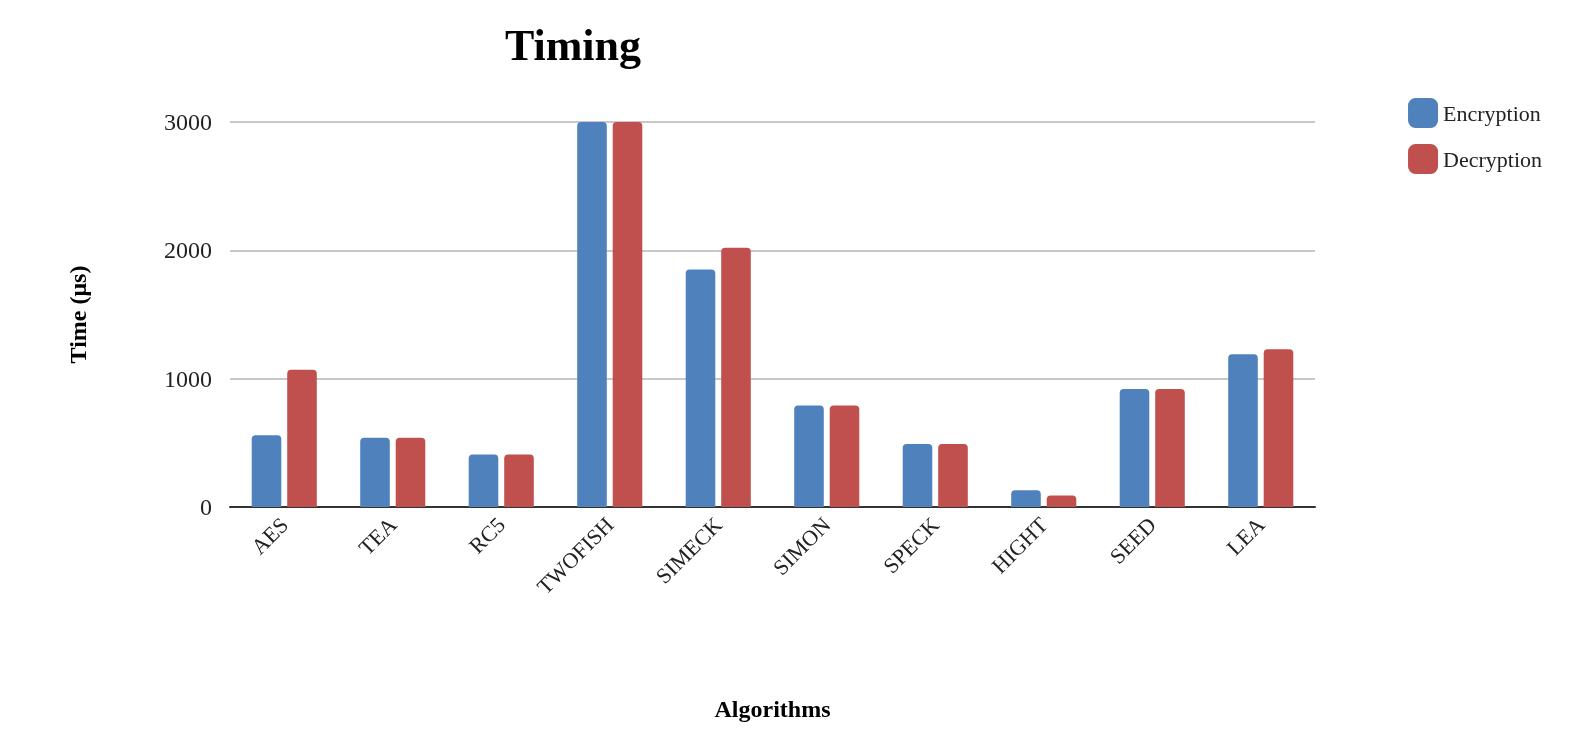 The height and width of the screenshot is (748, 1575). I want to click on x-tick-label: RC5, so click(487, 535).